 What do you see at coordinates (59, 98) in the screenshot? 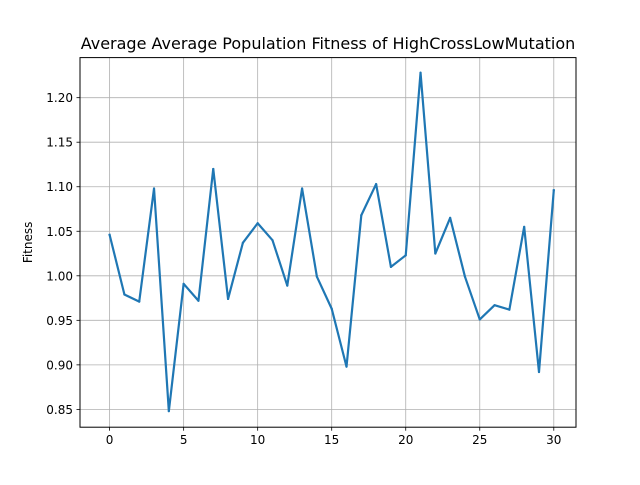
I see `y-tick-label: 1.20` at bounding box center [59, 98].